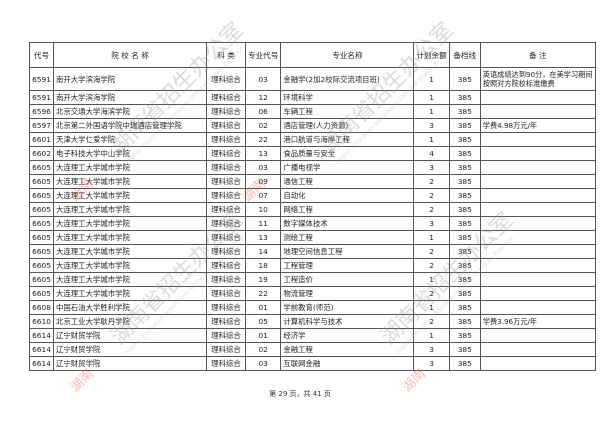  Describe the element at coordinates (263, 153) in the screenshot. I see `cell-major-code: 13` at that location.